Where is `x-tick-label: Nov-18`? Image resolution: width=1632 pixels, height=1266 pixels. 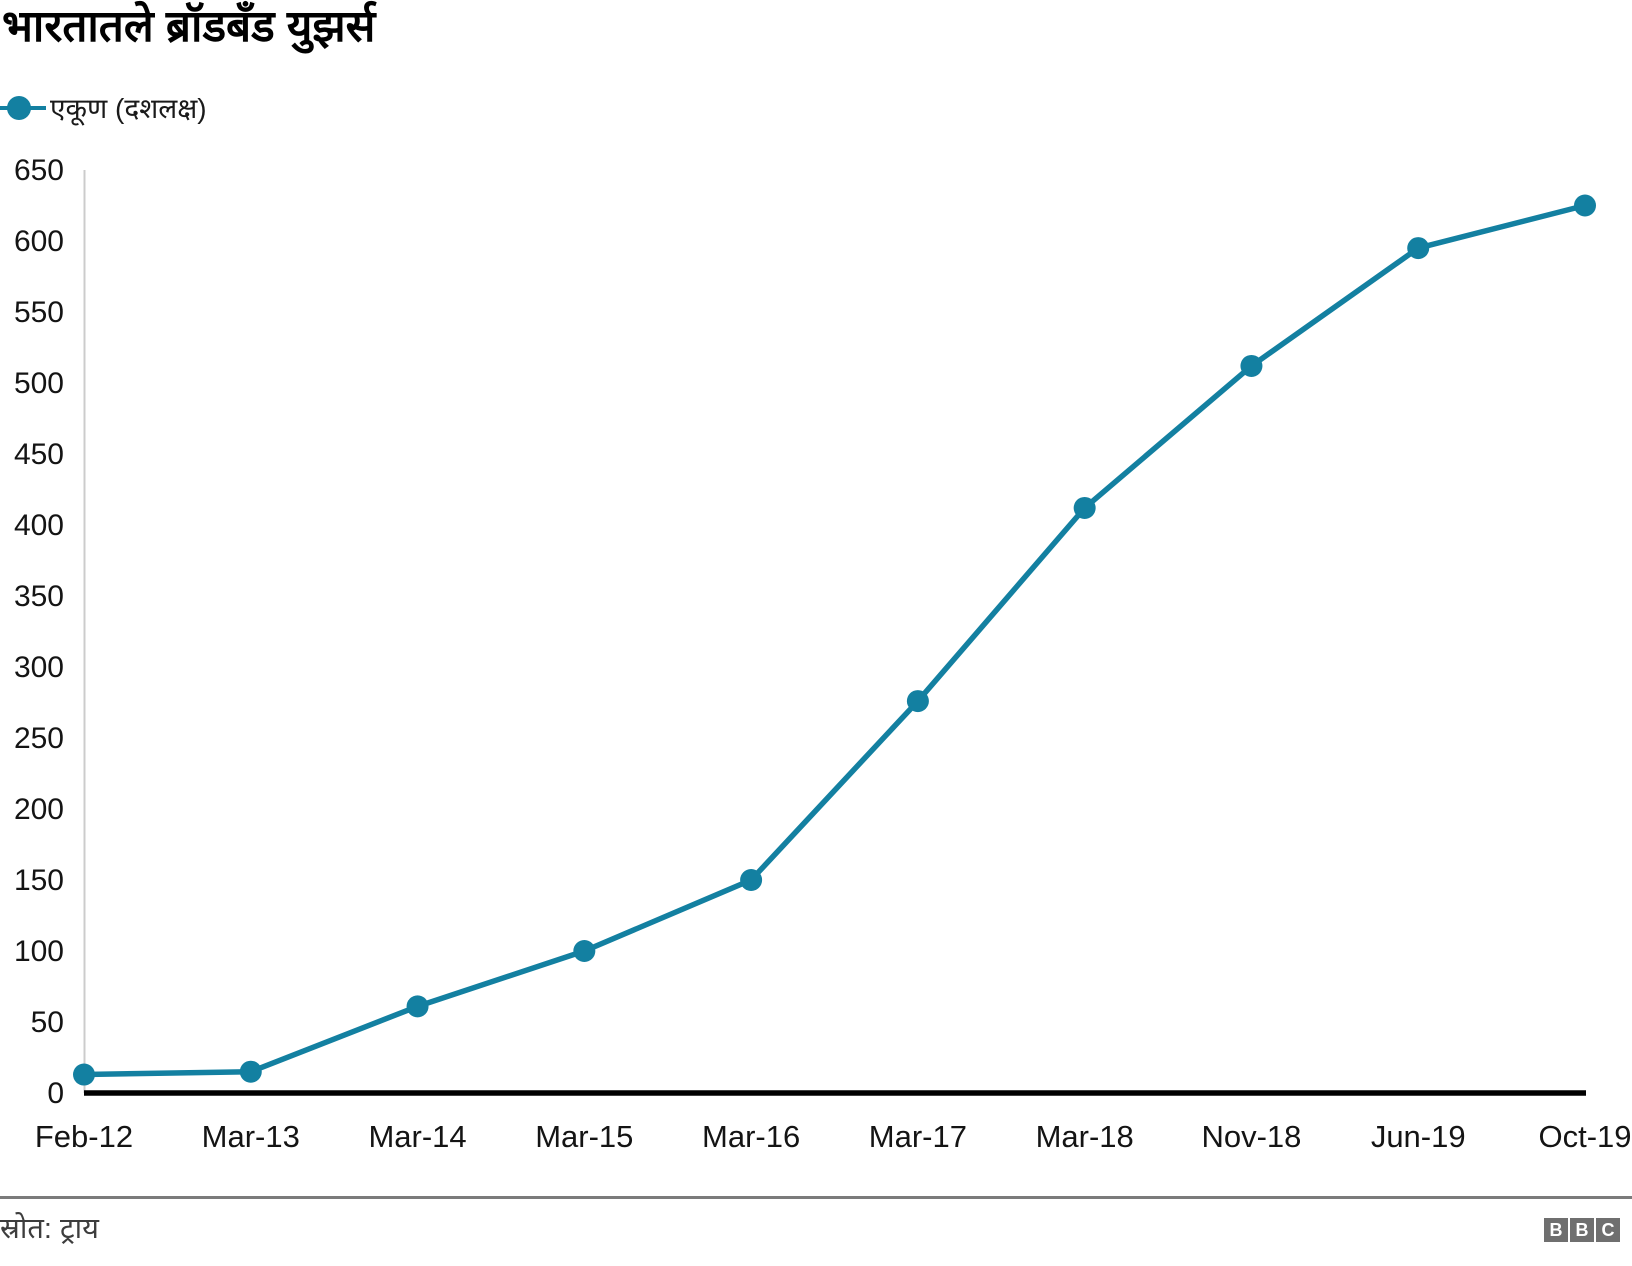
x-tick-label: Nov-18 is located at coordinates (1251, 1136).